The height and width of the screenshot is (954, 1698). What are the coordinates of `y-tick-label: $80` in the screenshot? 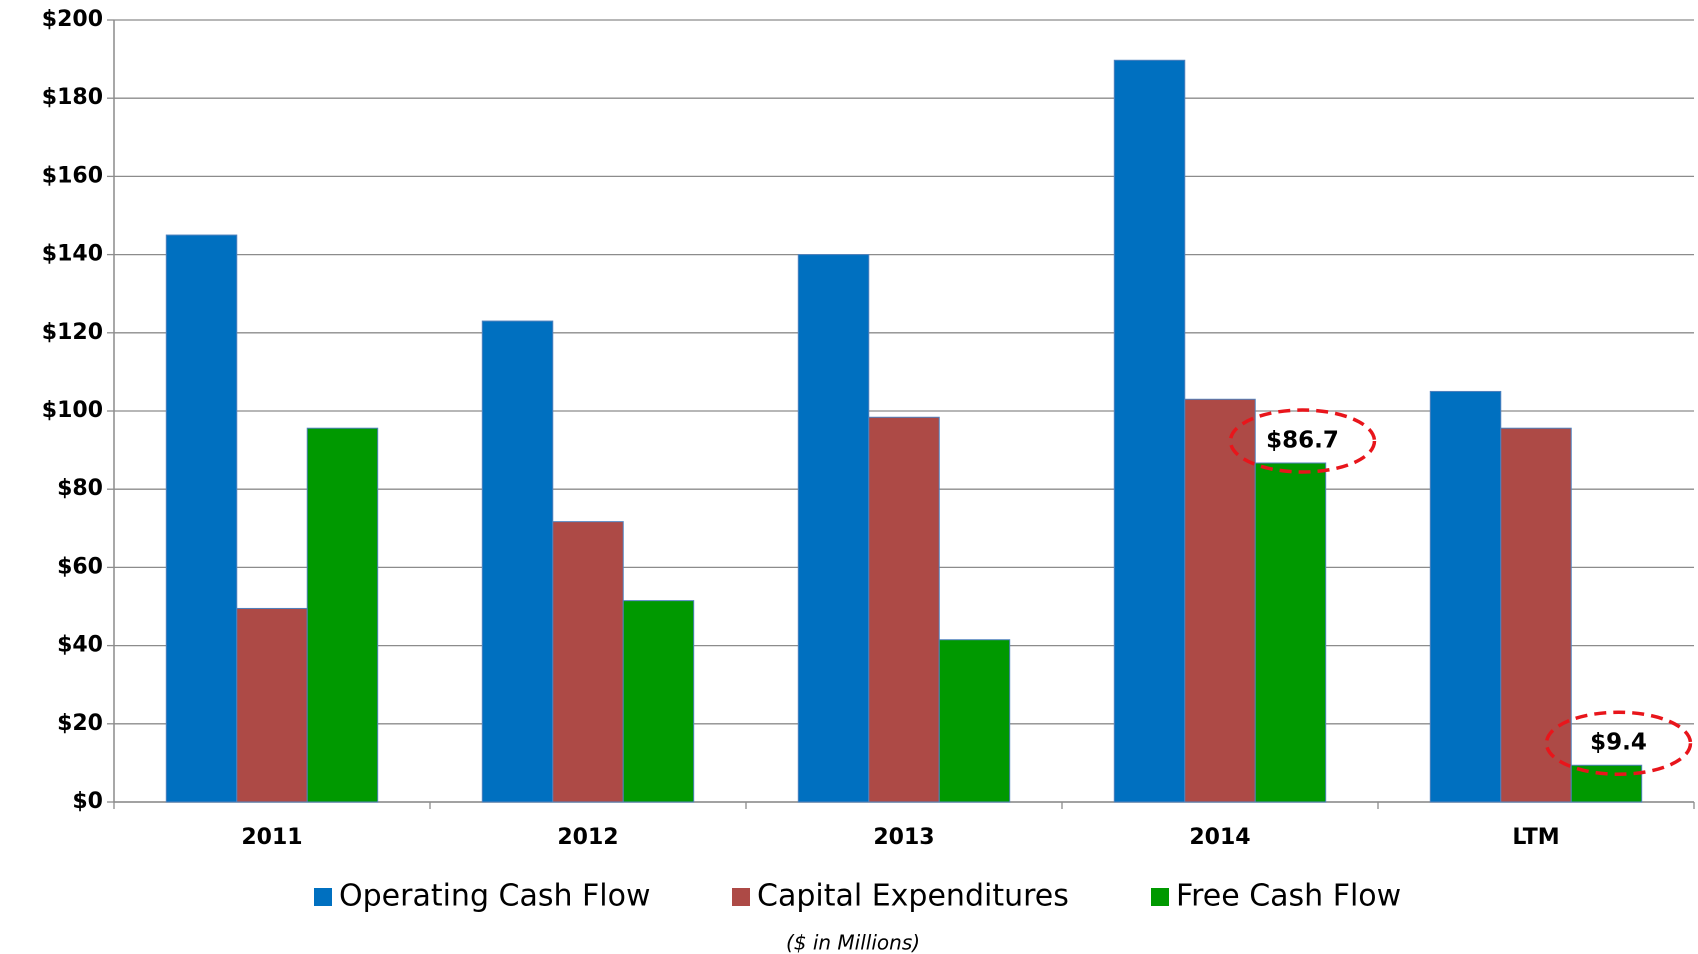 It's located at (80, 488).